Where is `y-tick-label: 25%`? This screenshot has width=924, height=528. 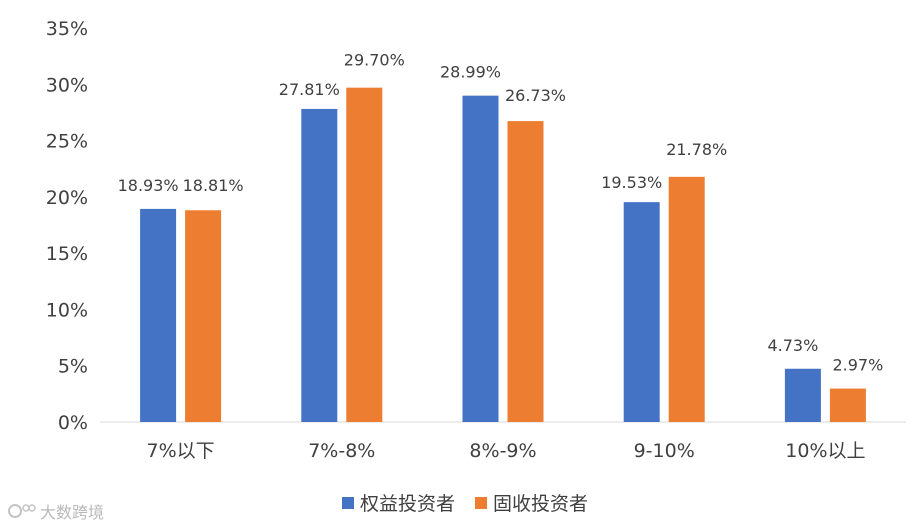
y-tick-label: 25% is located at coordinates (67, 142).